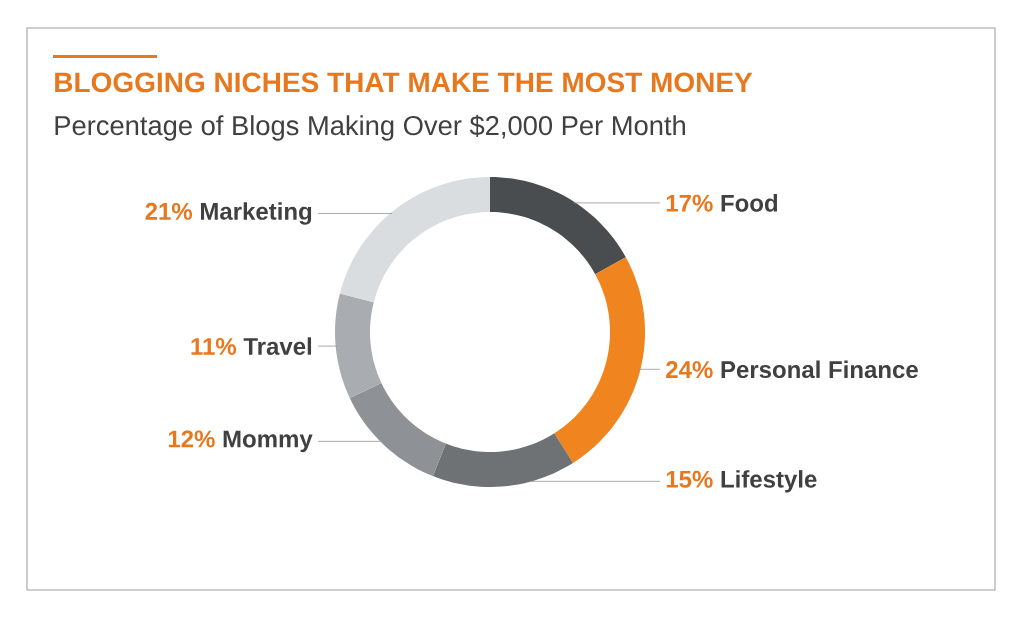  Describe the element at coordinates (370, 127) in the screenshot. I see `chart-subtitle: Percentage of Blogs Making Over $2,000 Per Month` at that location.